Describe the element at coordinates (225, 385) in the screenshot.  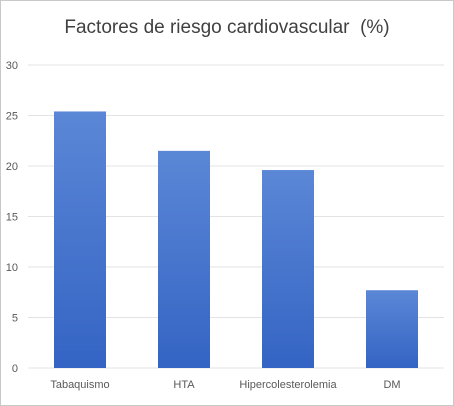
I see `x-axis-ticks: Tabaquismo HTA Hipercolesterolemia DM` at that location.